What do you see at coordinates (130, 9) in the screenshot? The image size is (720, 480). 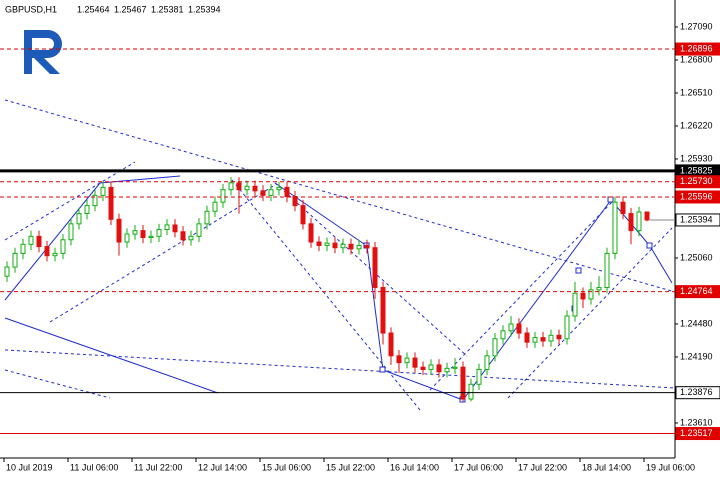 I see `header-high: 1.25467` at bounding box center [130, 9].